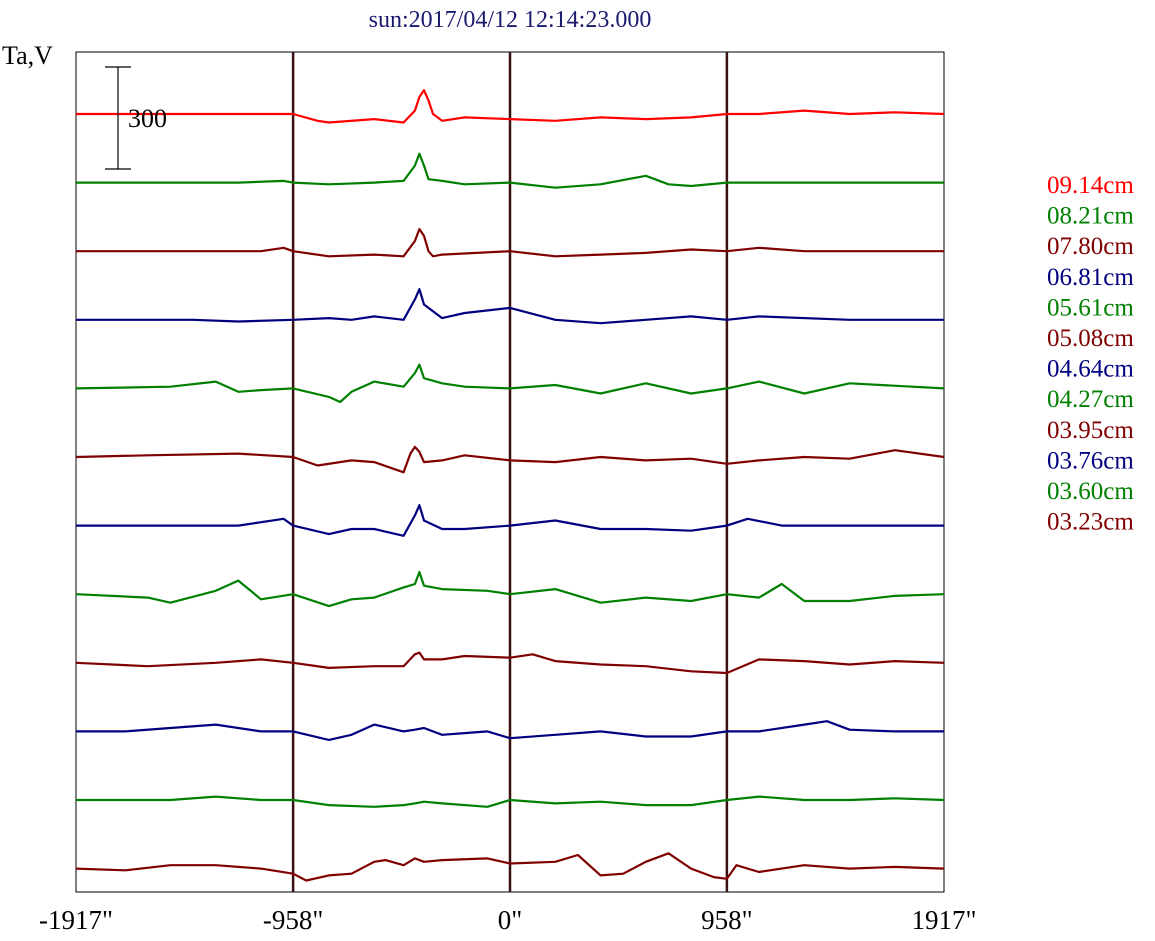  Describe the element at coordinates (1090, 246) in the screenshot. I see `legend-entry-07.80cm: 07.80cm` at that location.